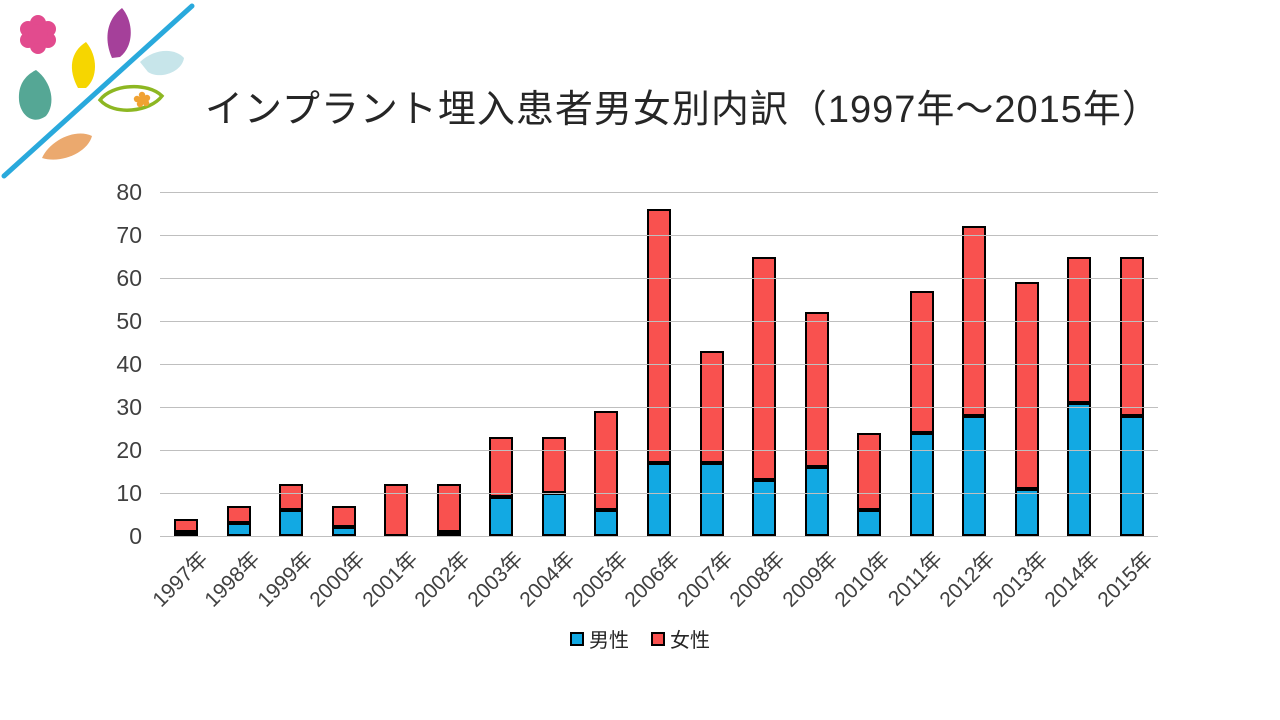  What do you see at coordinates (658, 638) in the screenshot?
I see `legend-swatch-female` at bounding box center [658, 638].